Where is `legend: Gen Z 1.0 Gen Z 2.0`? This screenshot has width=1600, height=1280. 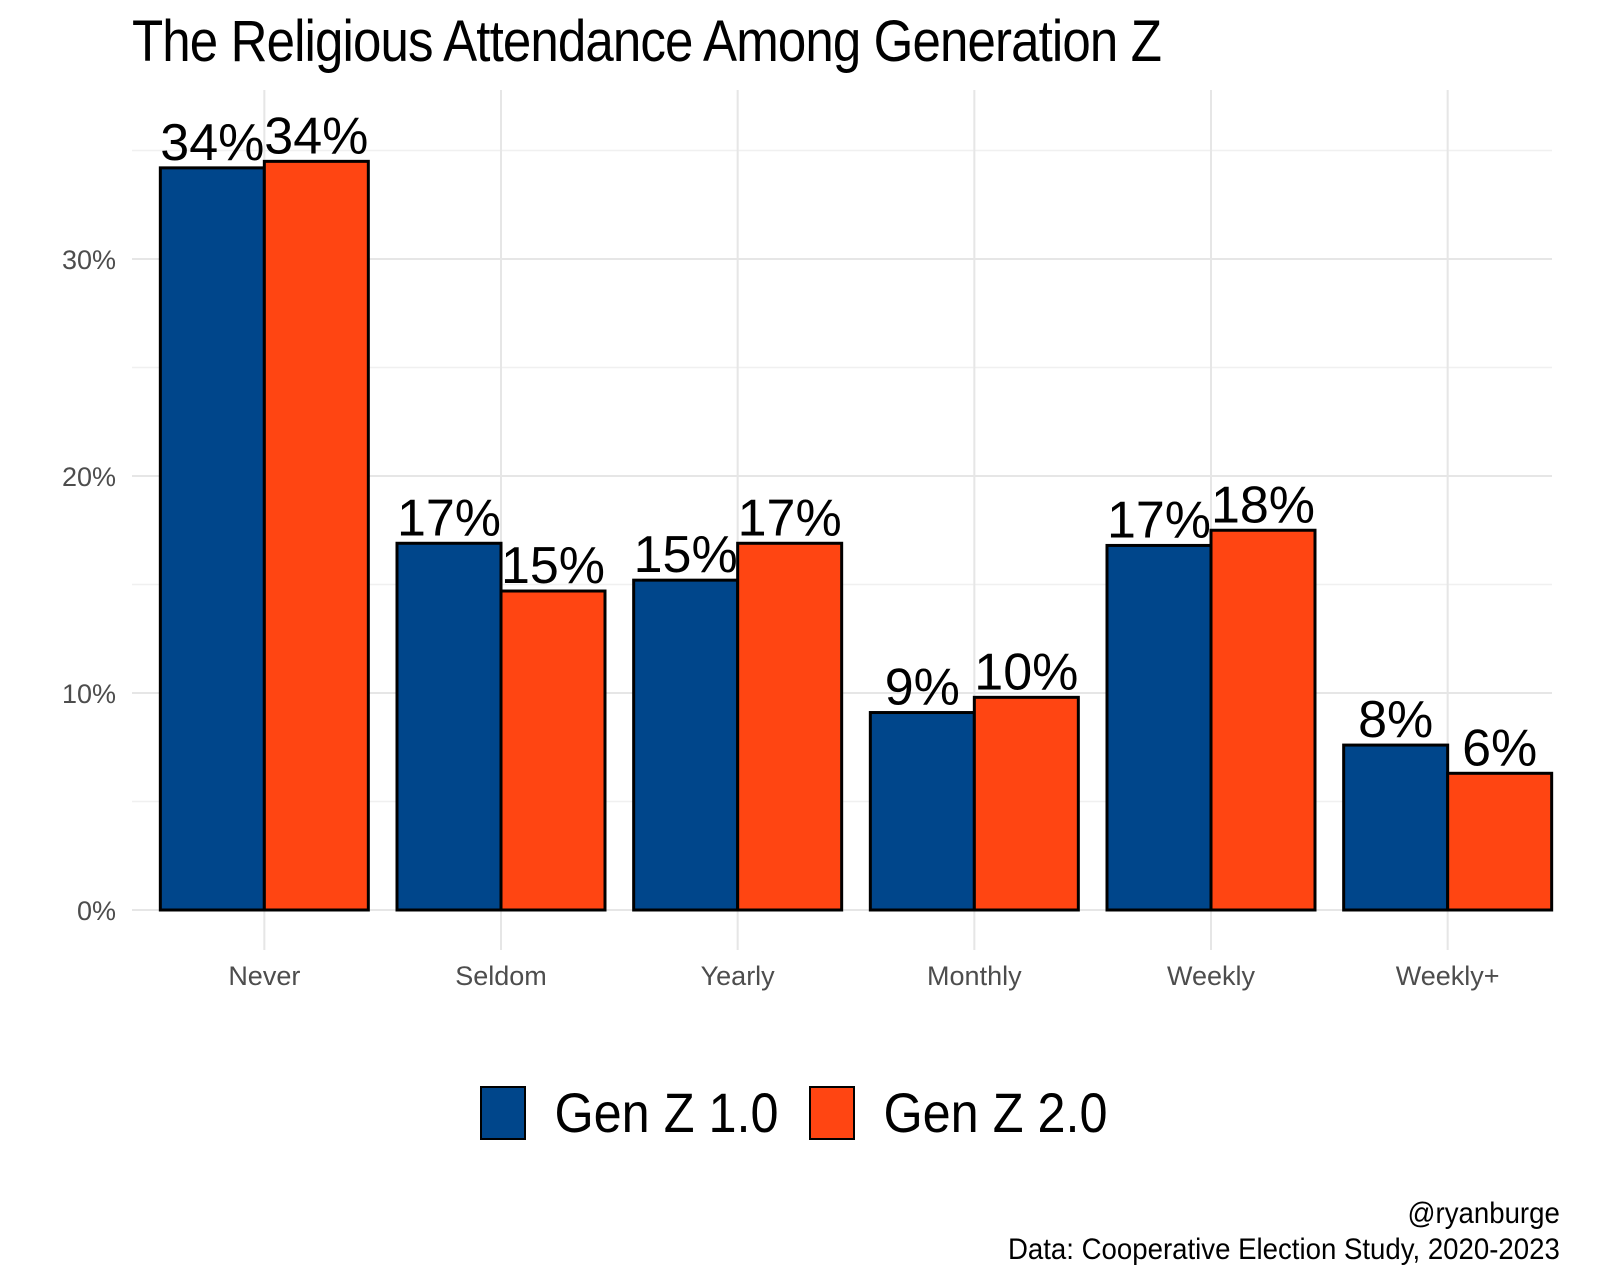 legend: Gen Z 1.0 Gen Z 2.0 is located at coordinates (800, 1112).